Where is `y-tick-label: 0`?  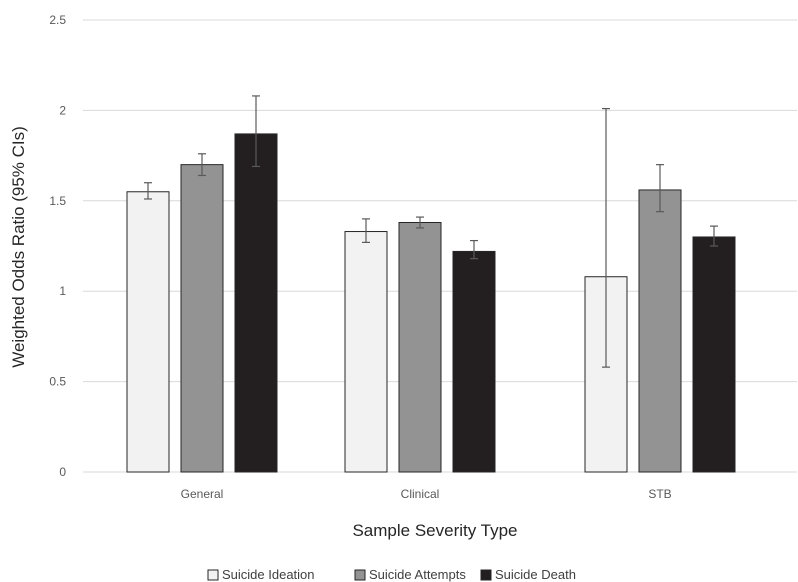 y-tick-label: 0 is located at coordinates (62, 472).